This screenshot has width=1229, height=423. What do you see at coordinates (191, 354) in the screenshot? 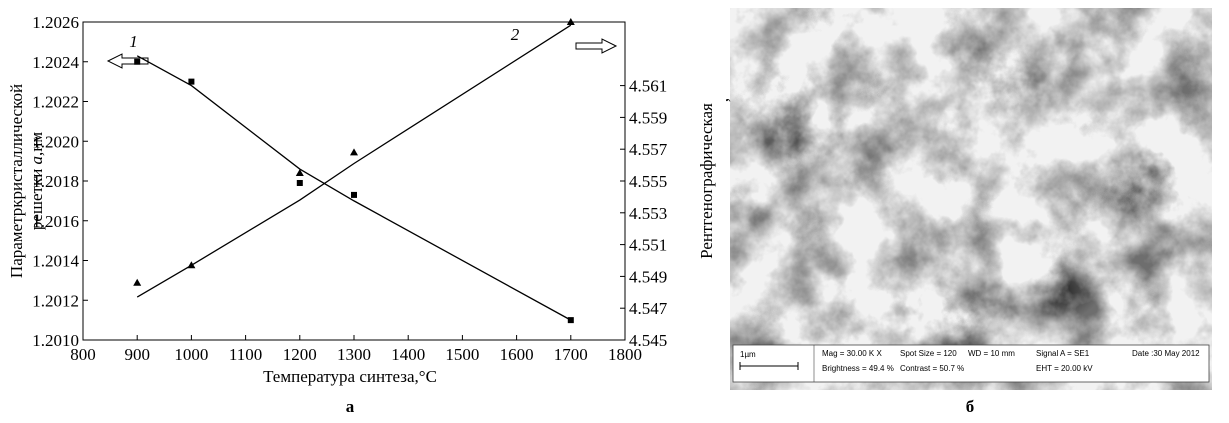
I see `x-tick-label: 1000` at bounding box center [191, 354].